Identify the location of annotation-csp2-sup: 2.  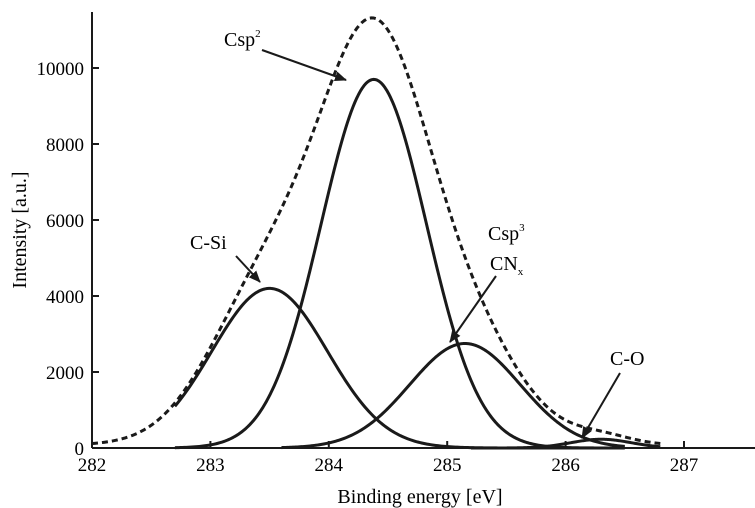
(258, 34).